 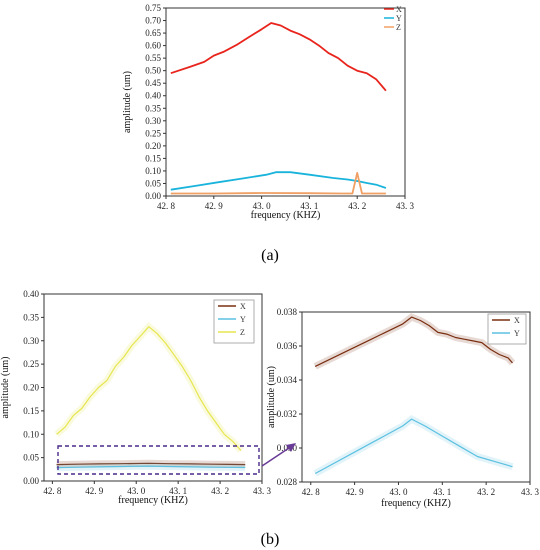 What do you see at coordinates (153, 71) in the screenshot?
I see `y-tick-label: 0.50` at bounding box center [153, 71].